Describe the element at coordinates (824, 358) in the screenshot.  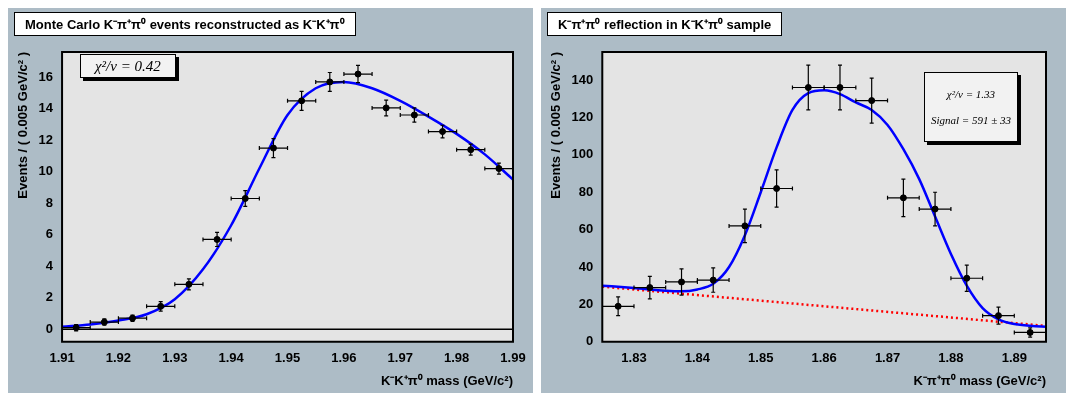
I see `x-tick-label: 1.86` at that location.